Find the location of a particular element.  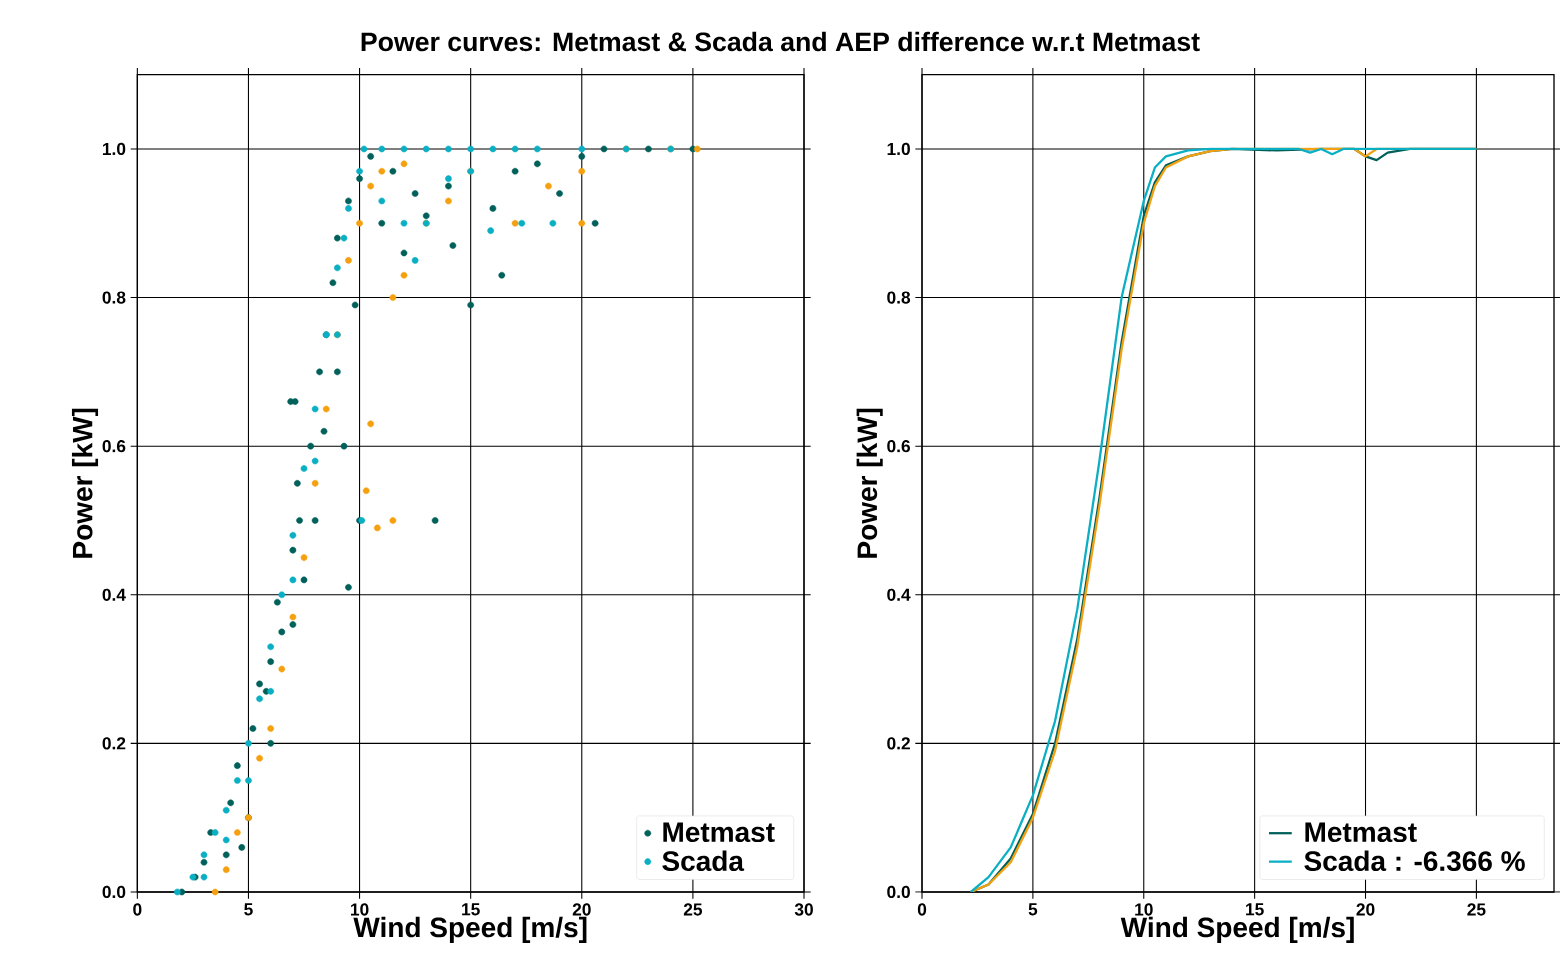

x-tick-label: 30 is located at coordinates (803, 909).